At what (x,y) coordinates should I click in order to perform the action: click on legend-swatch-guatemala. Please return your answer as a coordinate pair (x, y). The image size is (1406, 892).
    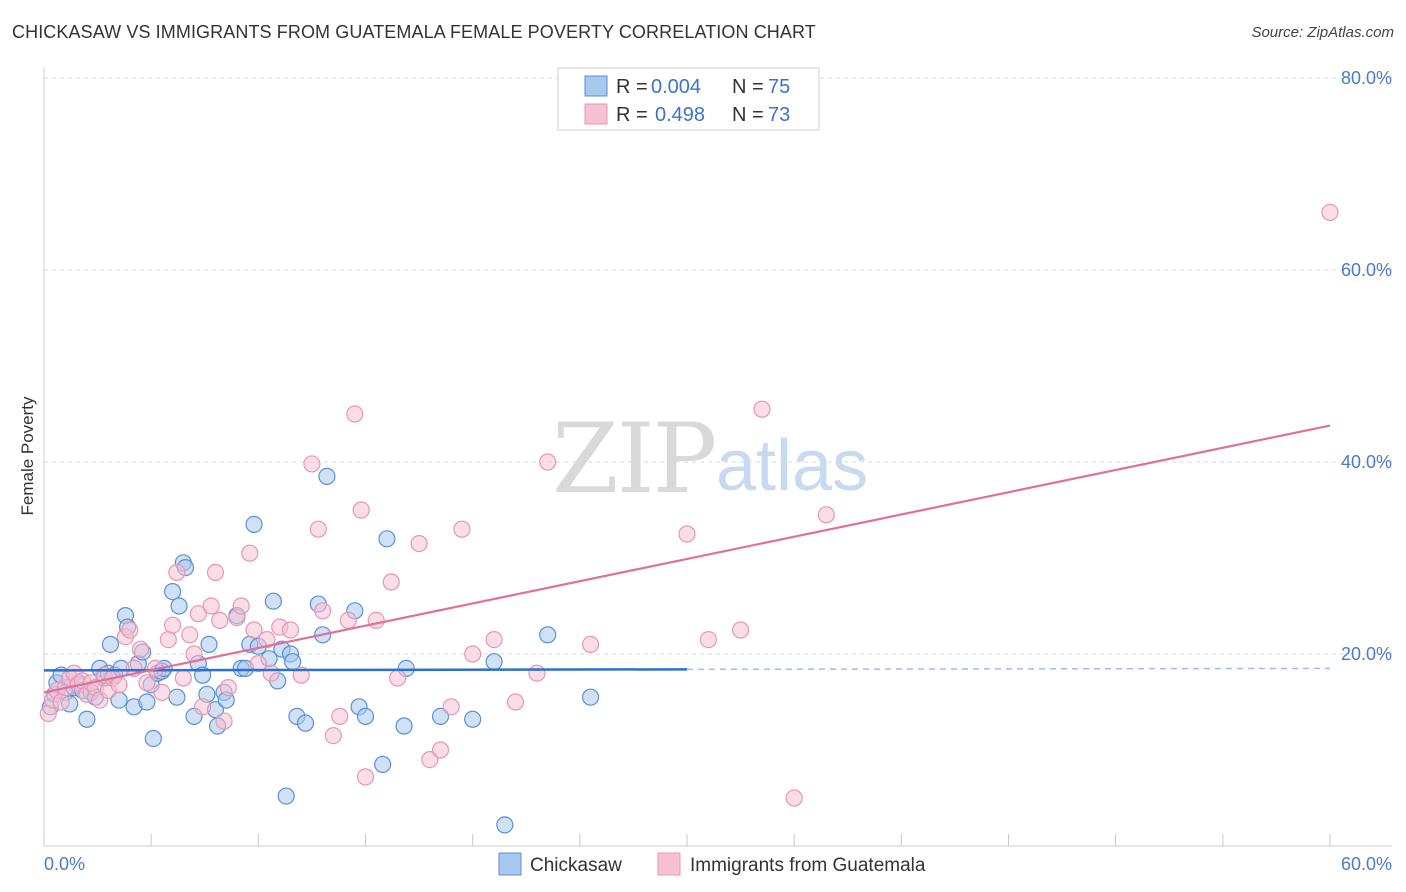
    Looking at the image, I should click on (596, 114).